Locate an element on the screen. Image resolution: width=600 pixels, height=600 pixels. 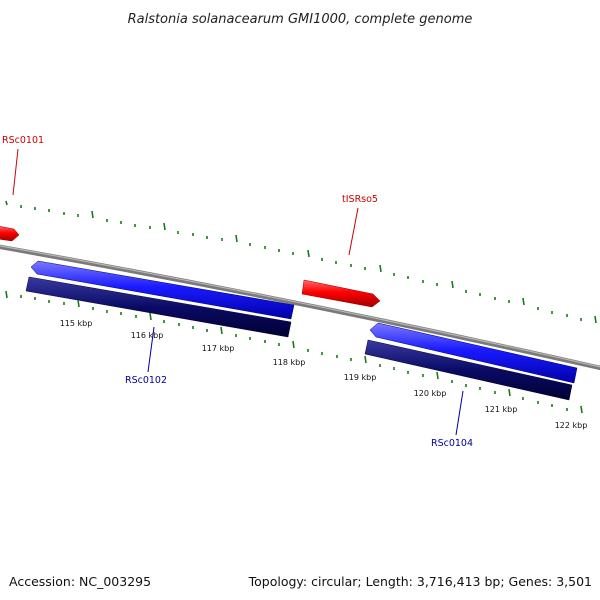
forward-gene-arrow-tisrso5 is located at coordinates (341, 293).